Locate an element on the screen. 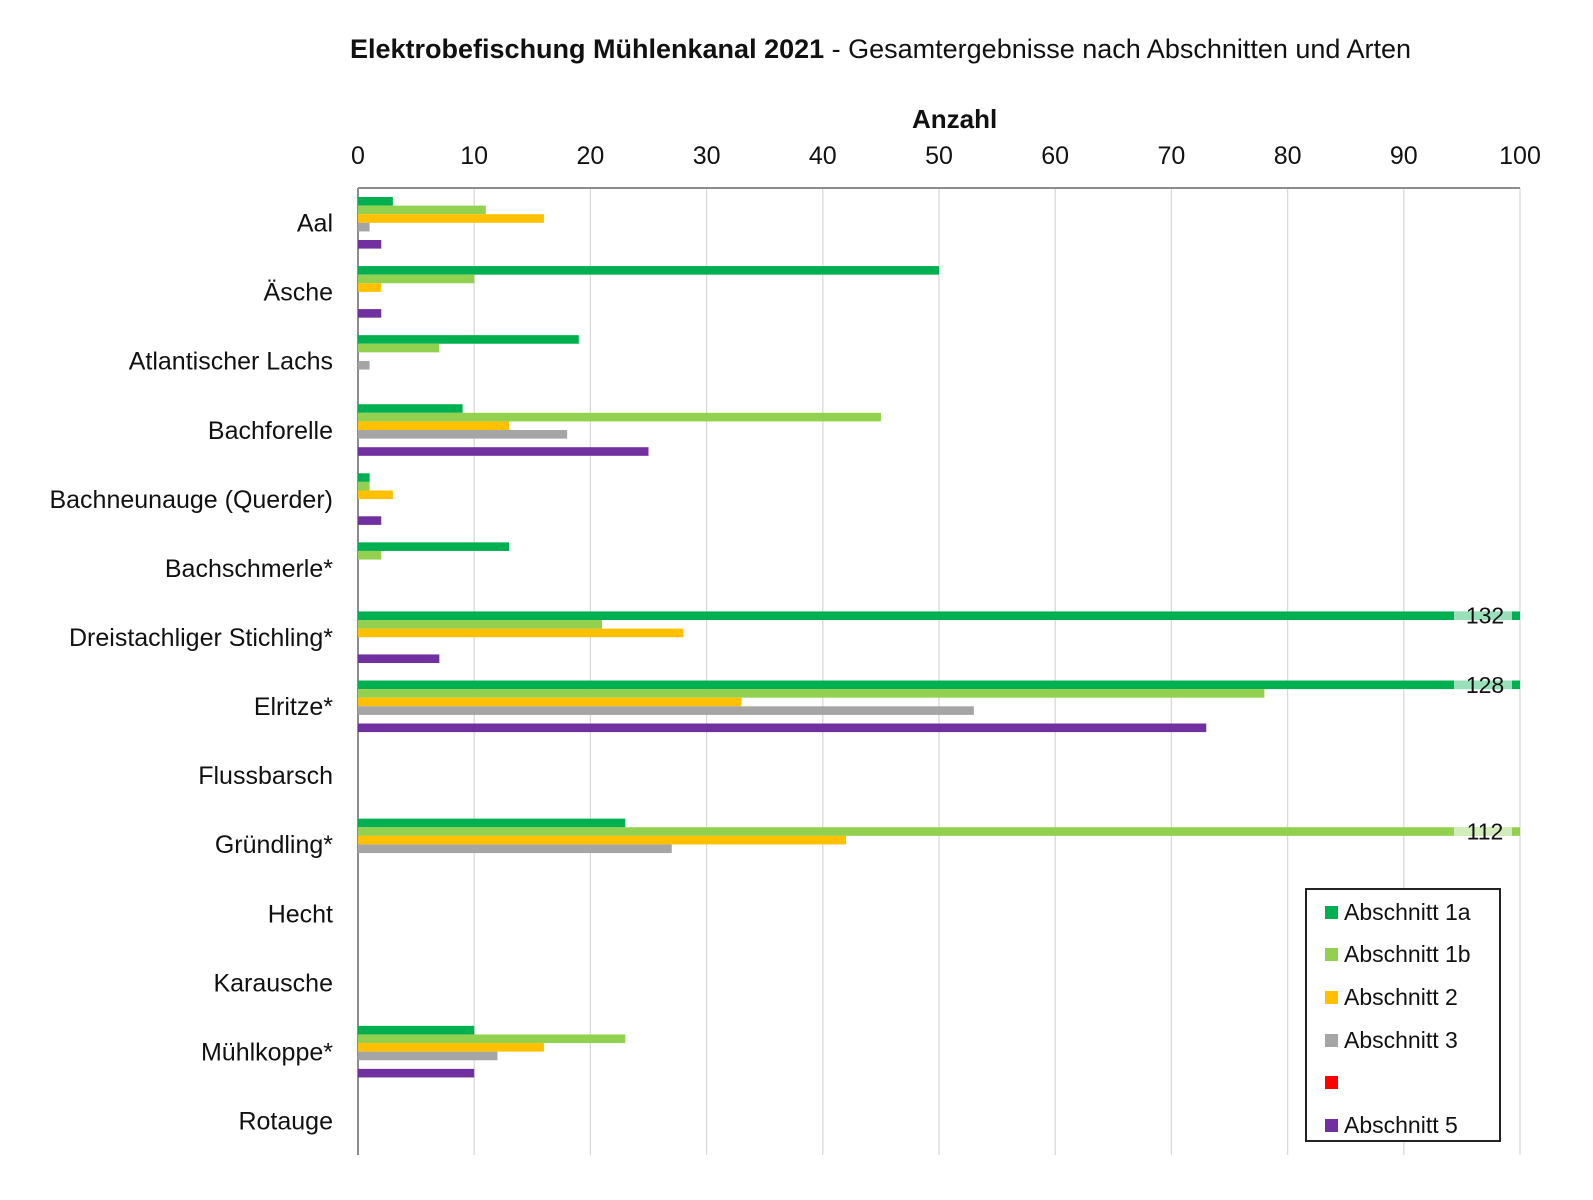 The image size is (1593, 1200). x-tick-label: 0 is located at coordinates (358, 156).